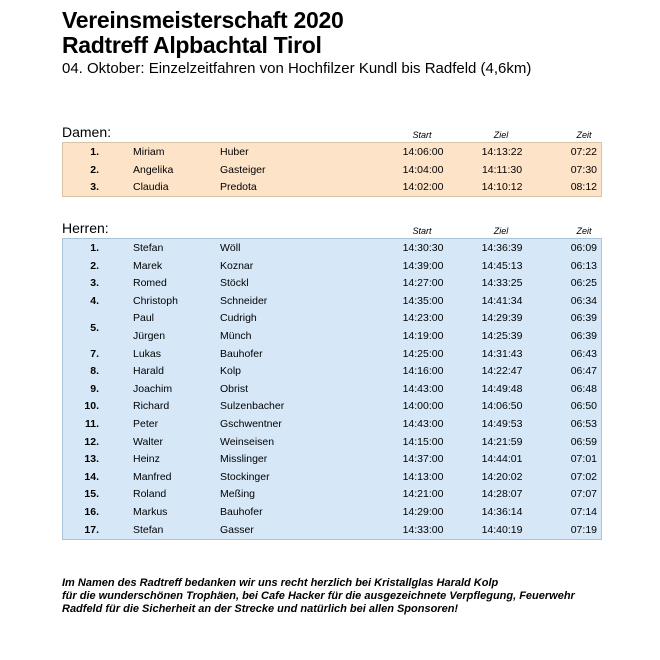 The width and height of the screenshot is (660, 660). What do you see at coordinates (423, 187) in the screenshot?
I see `start-time-cell: 14:02:00` at bounding box center [423, 187].